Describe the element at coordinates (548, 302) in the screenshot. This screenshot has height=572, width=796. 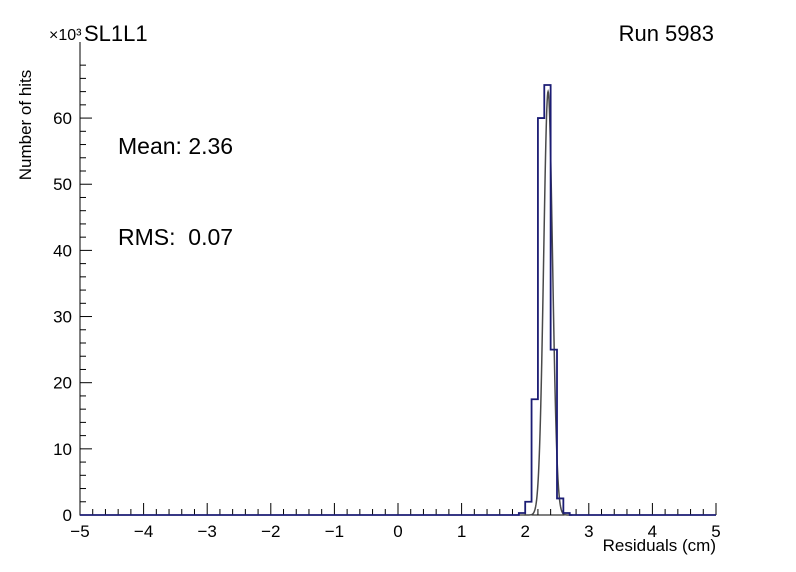
I see `fit-curve` at that location.